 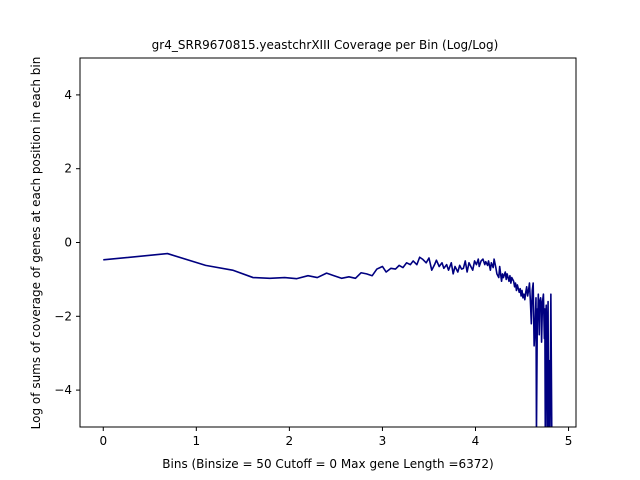 I want to click on x-tick-label: 3, so click(x=383, y=441).